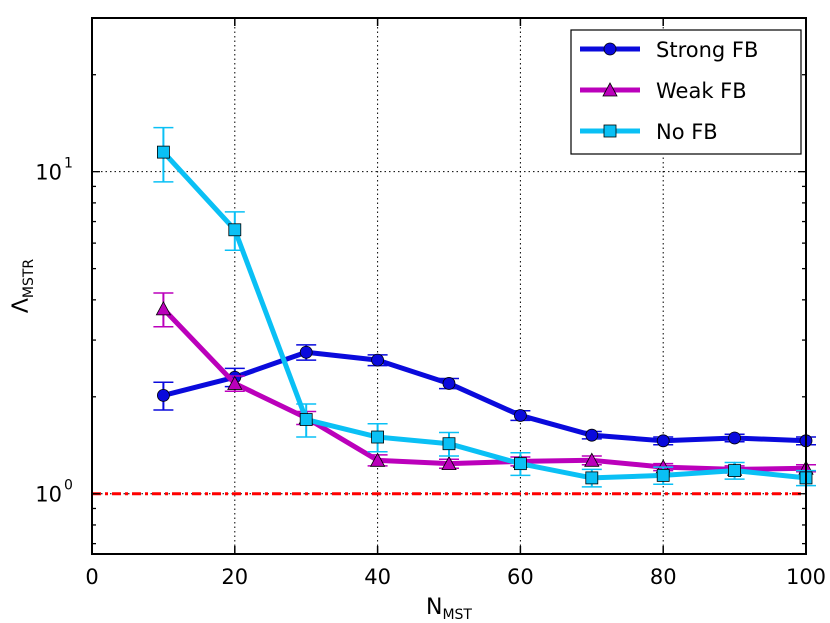 This screenshot has width=830, height=623. I want to click on legend-label-no-fb: No FB, so click(687, 132).